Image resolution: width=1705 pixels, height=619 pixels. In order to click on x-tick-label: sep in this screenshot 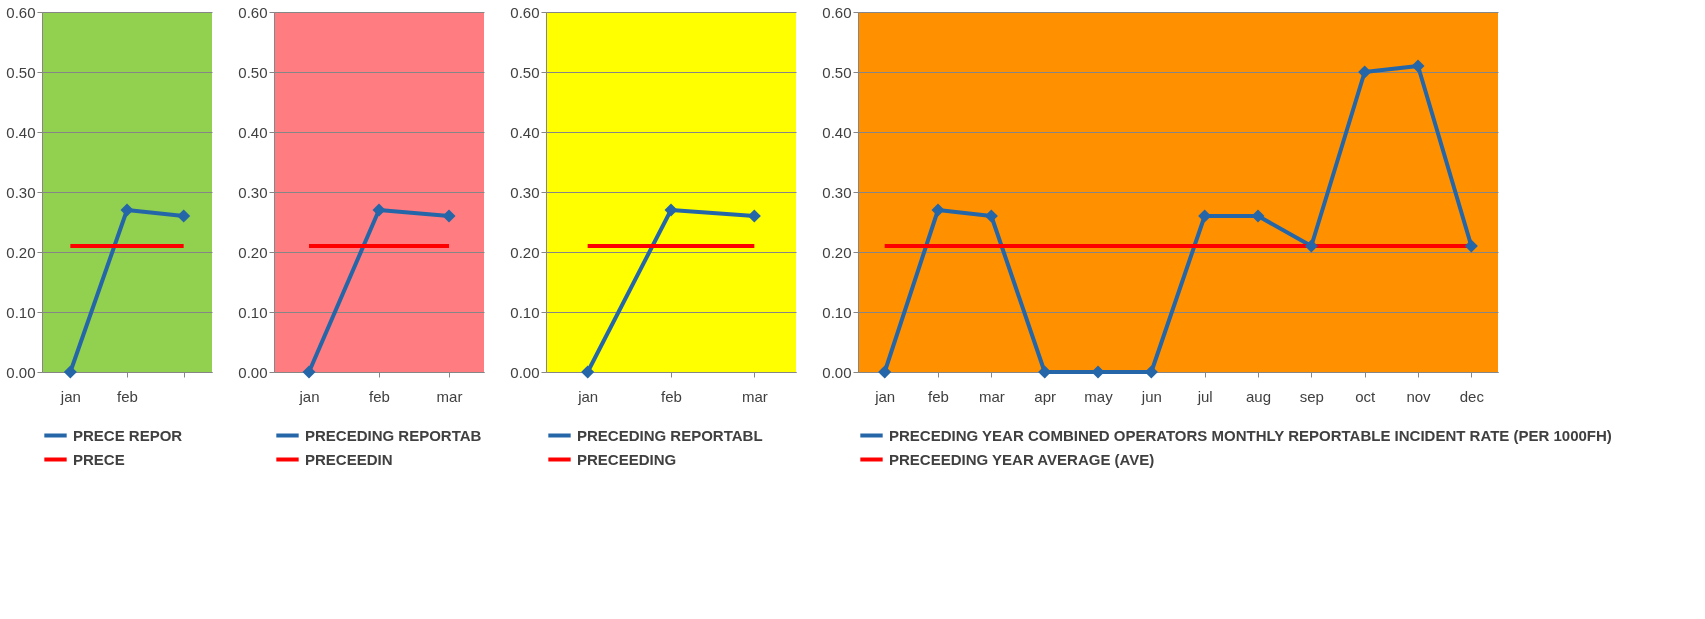, I will do `click(1311, 396)`.